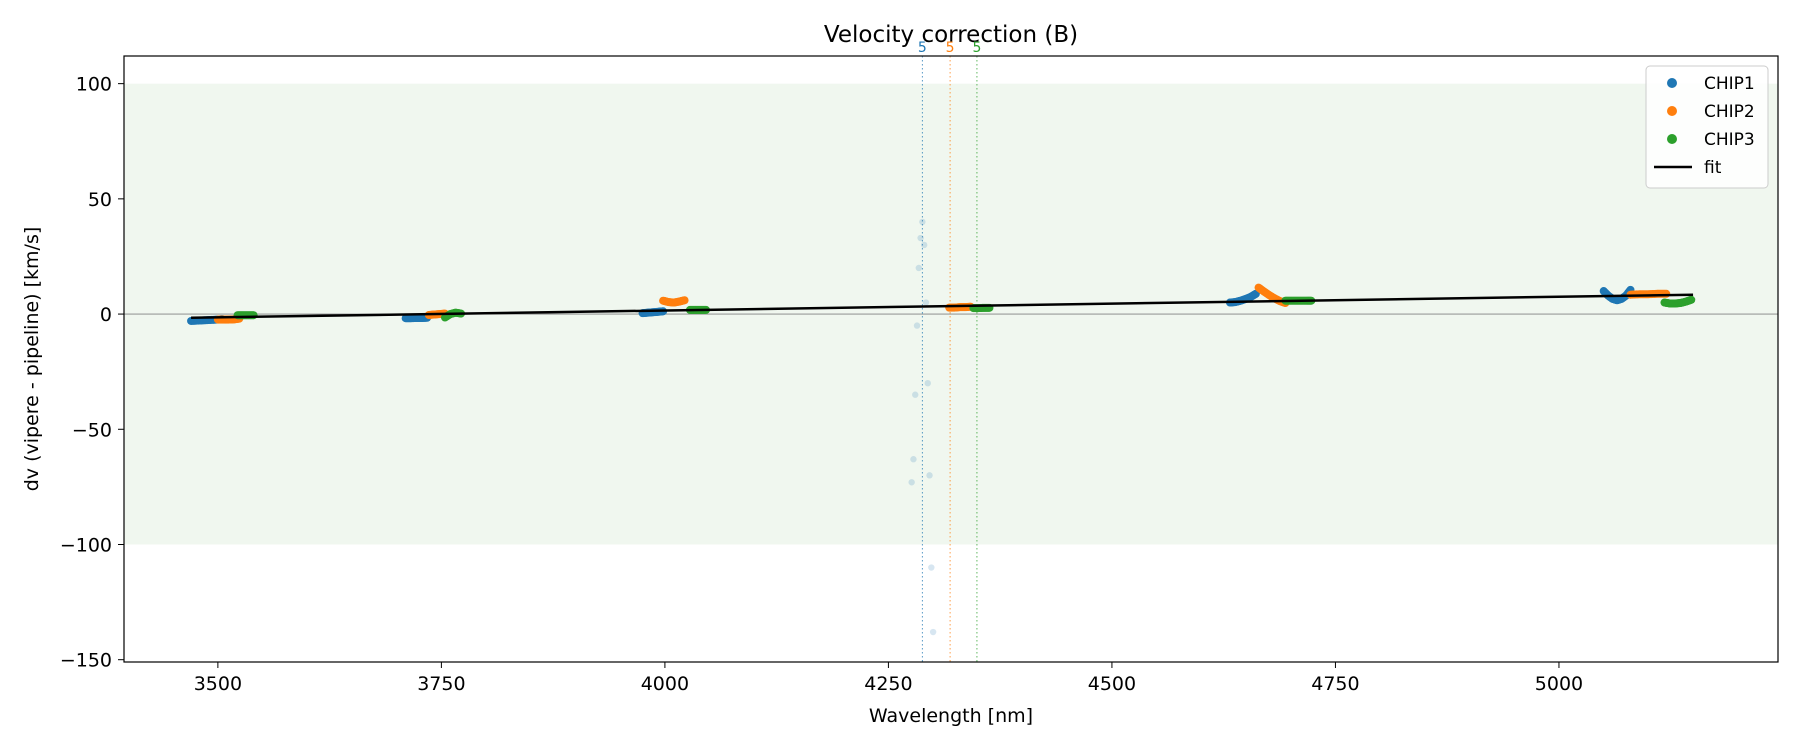 The image size is (1800, 750). What do you see at coordinates (92, 430) in the screenshot?
I see `y-tick-label-2: −50` at bounding box center [92, 430].